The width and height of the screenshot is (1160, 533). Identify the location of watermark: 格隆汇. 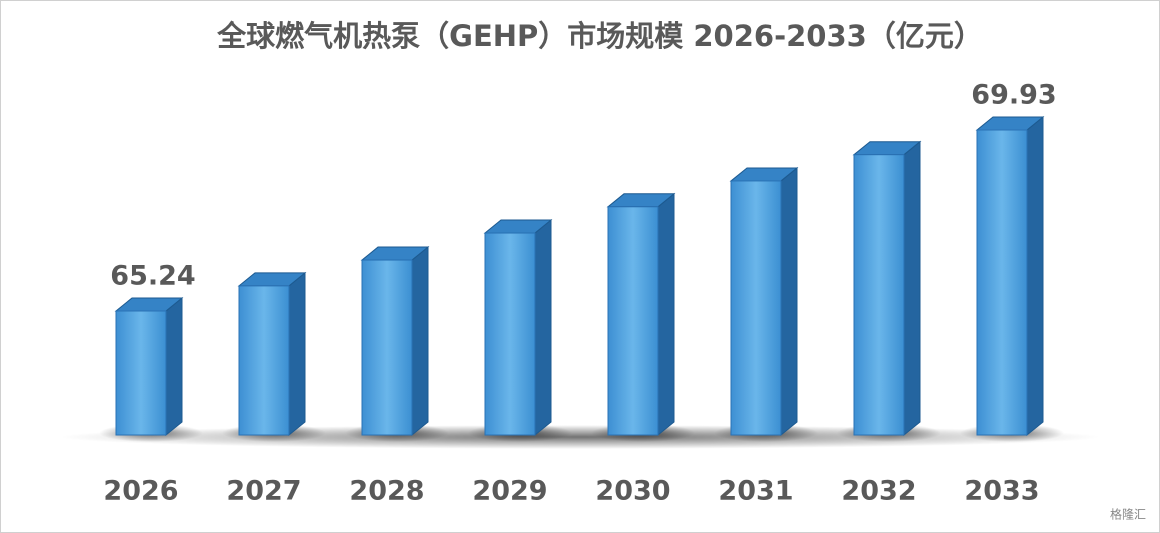
(1128, 514).